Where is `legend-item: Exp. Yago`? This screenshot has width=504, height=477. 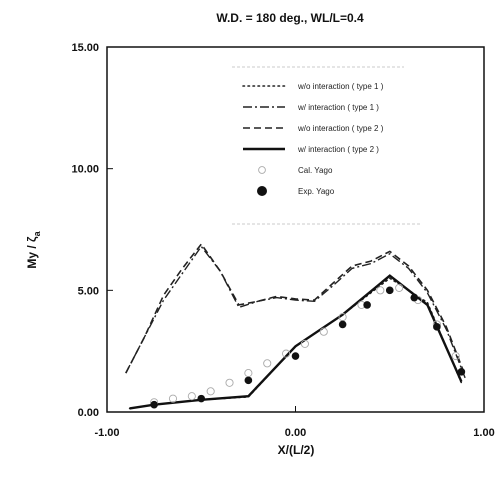
legend-item: Exp. Yago is located at coordinates (296, 191).